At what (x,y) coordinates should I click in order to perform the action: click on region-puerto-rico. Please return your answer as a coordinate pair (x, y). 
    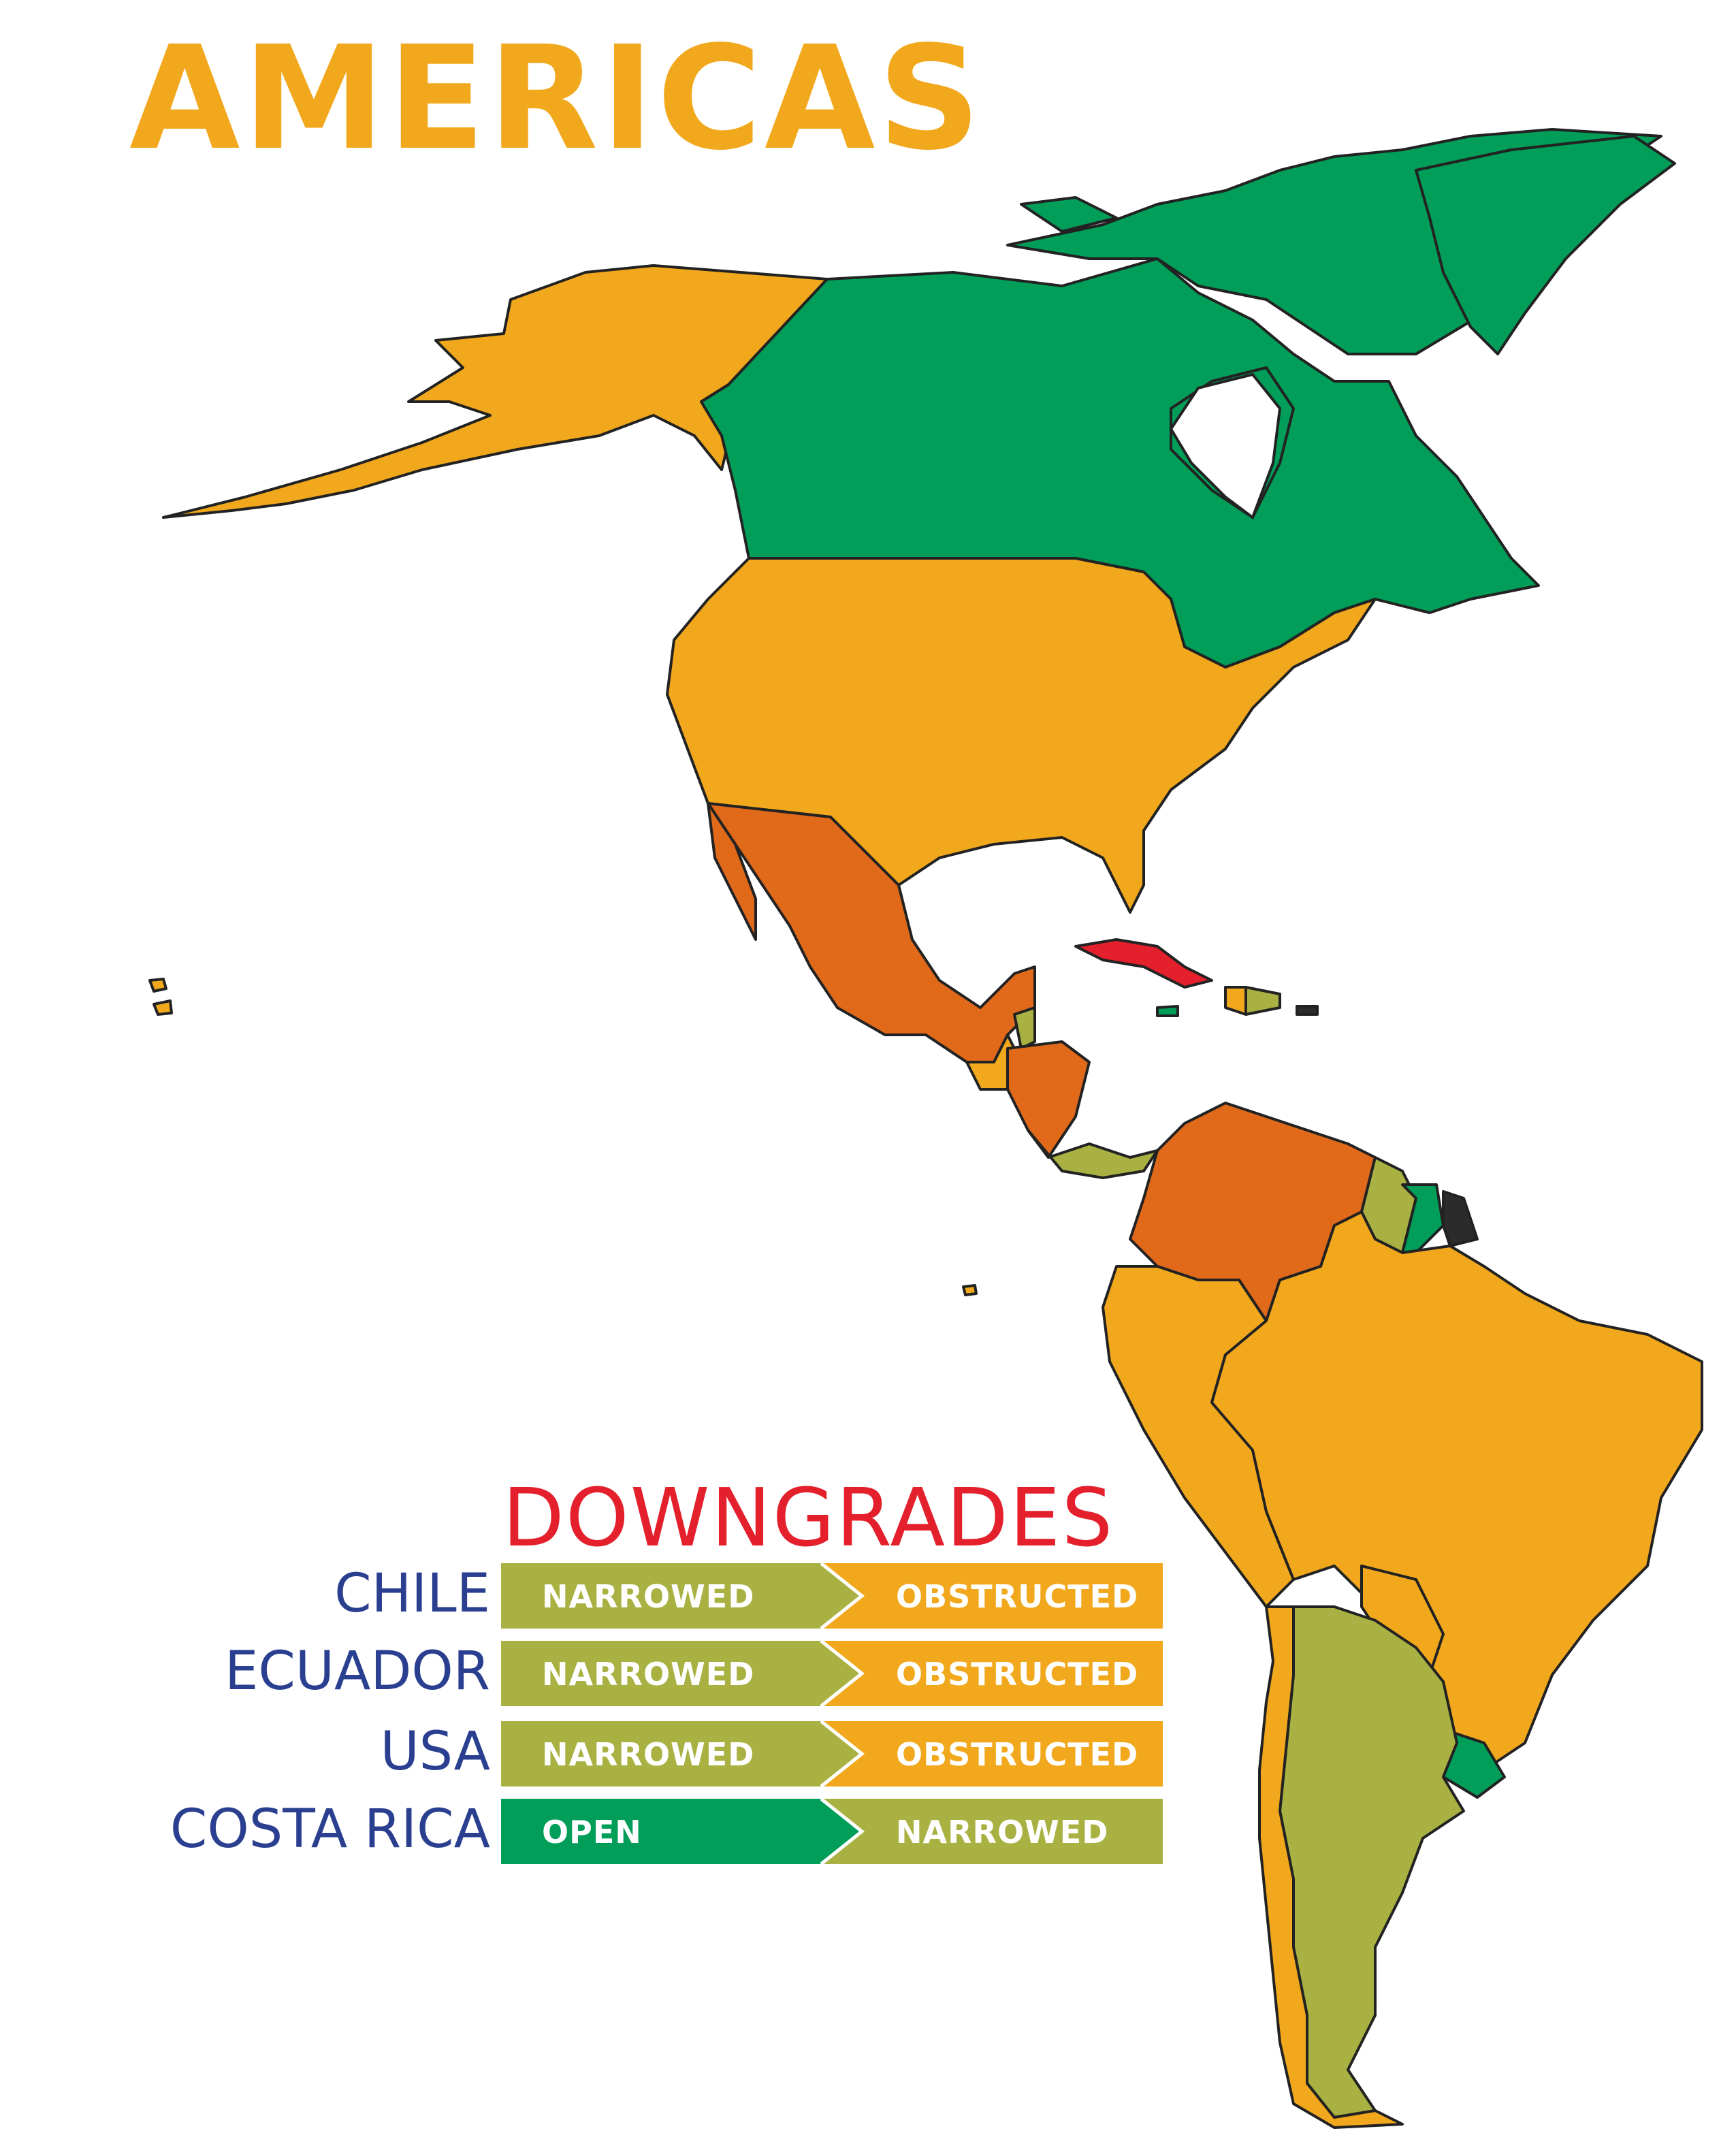
    Looking at the image, I should click on (1307, 1010).